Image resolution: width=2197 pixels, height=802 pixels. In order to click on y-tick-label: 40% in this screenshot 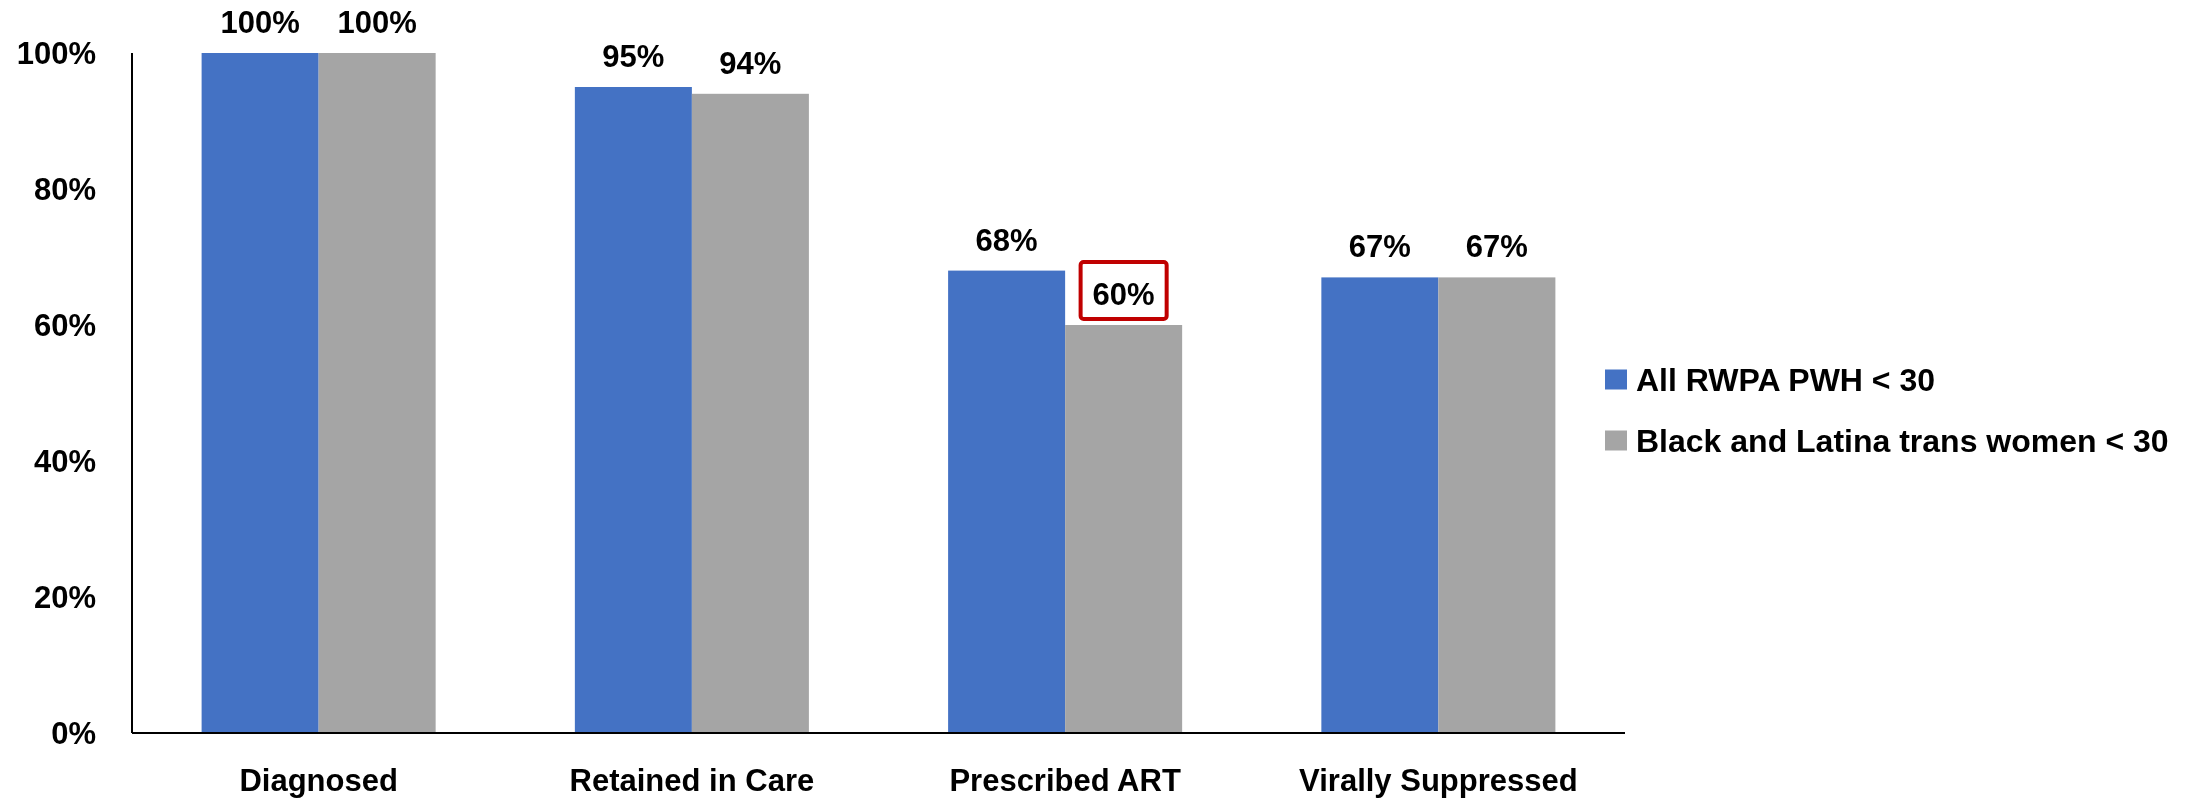, I will do `click(64, 461)`.